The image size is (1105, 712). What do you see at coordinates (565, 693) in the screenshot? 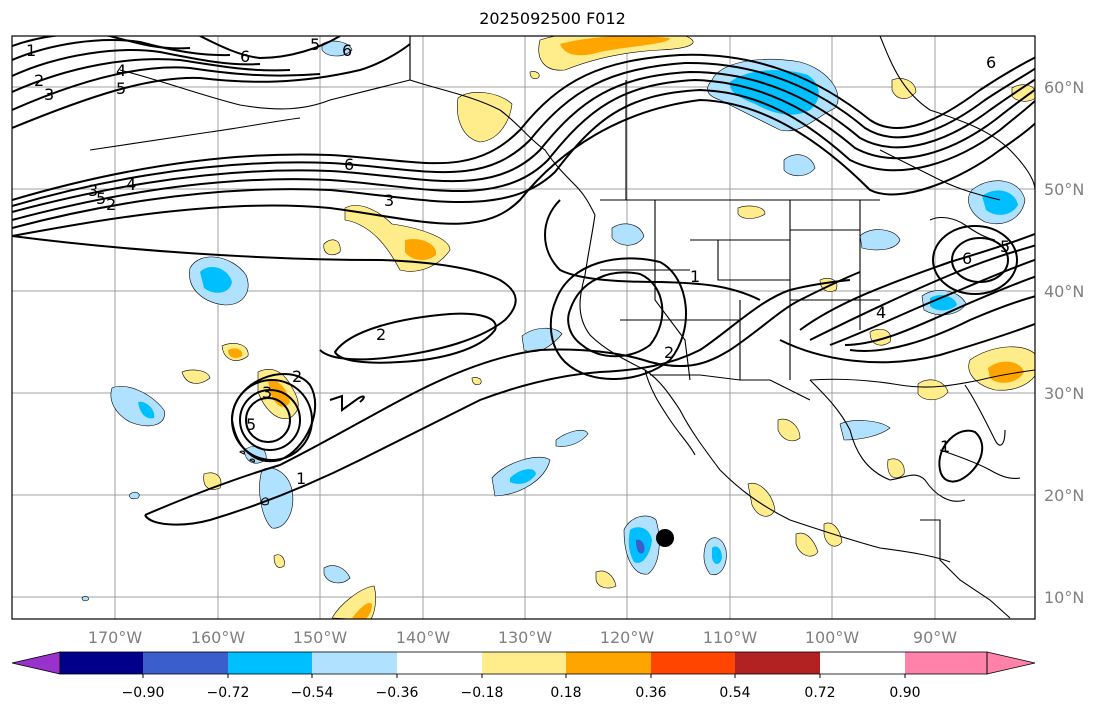
I see `colorbar-tick-label: 0.18` at bounding box center [565, 693].